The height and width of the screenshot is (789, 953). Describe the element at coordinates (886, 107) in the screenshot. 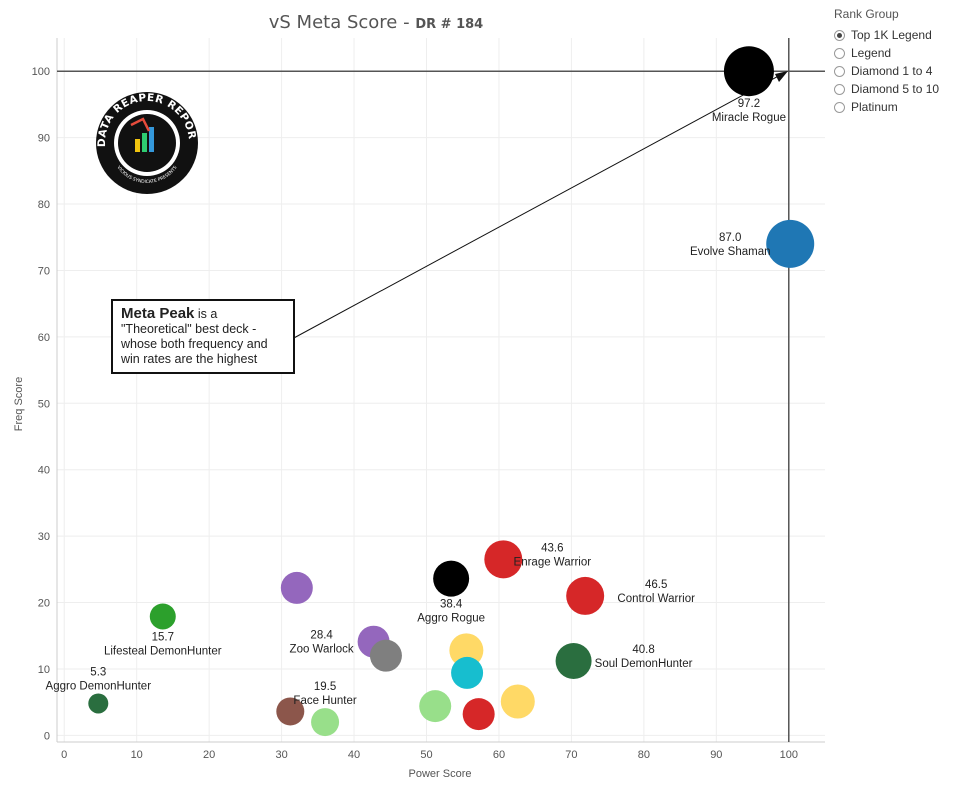

I see `legend-option-platinum: Platinum` at that location.